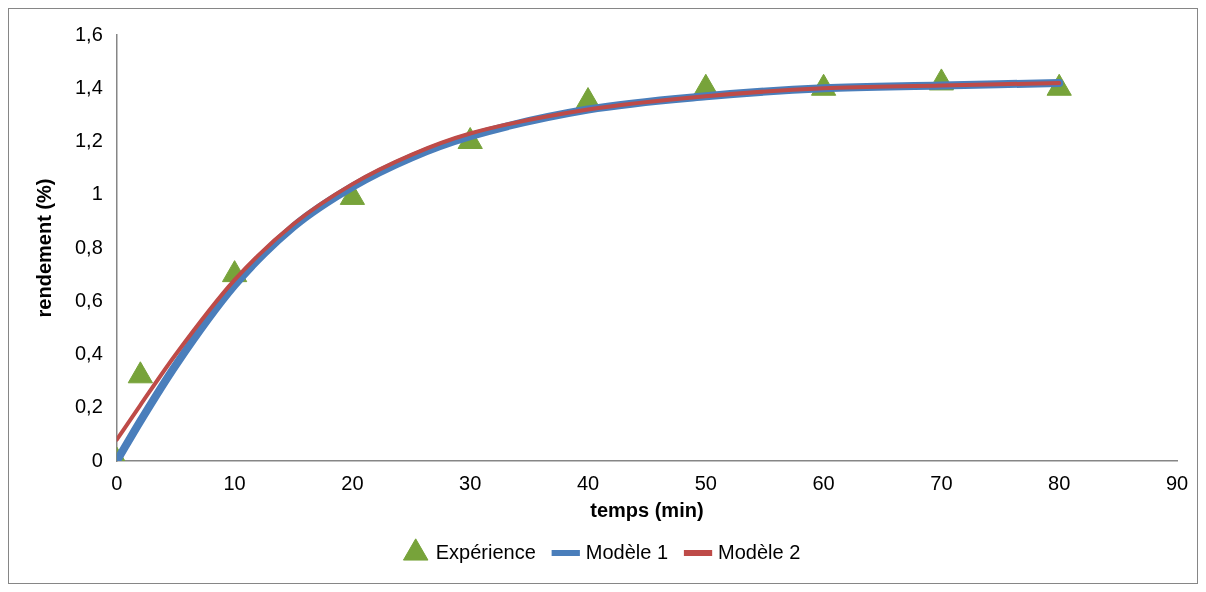  I want to click on x-tick-label: 30, so click(470, 482).